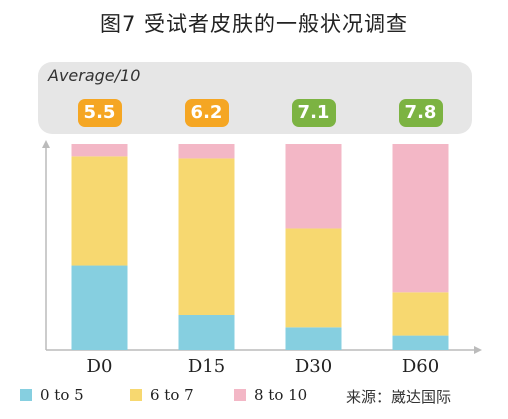 The height and width of the screenshot is (419, 508). Describe the element at coordinates (172, 395) in the screenshot. I see `legend-label-6-to-7: 6 to 7` at that location.